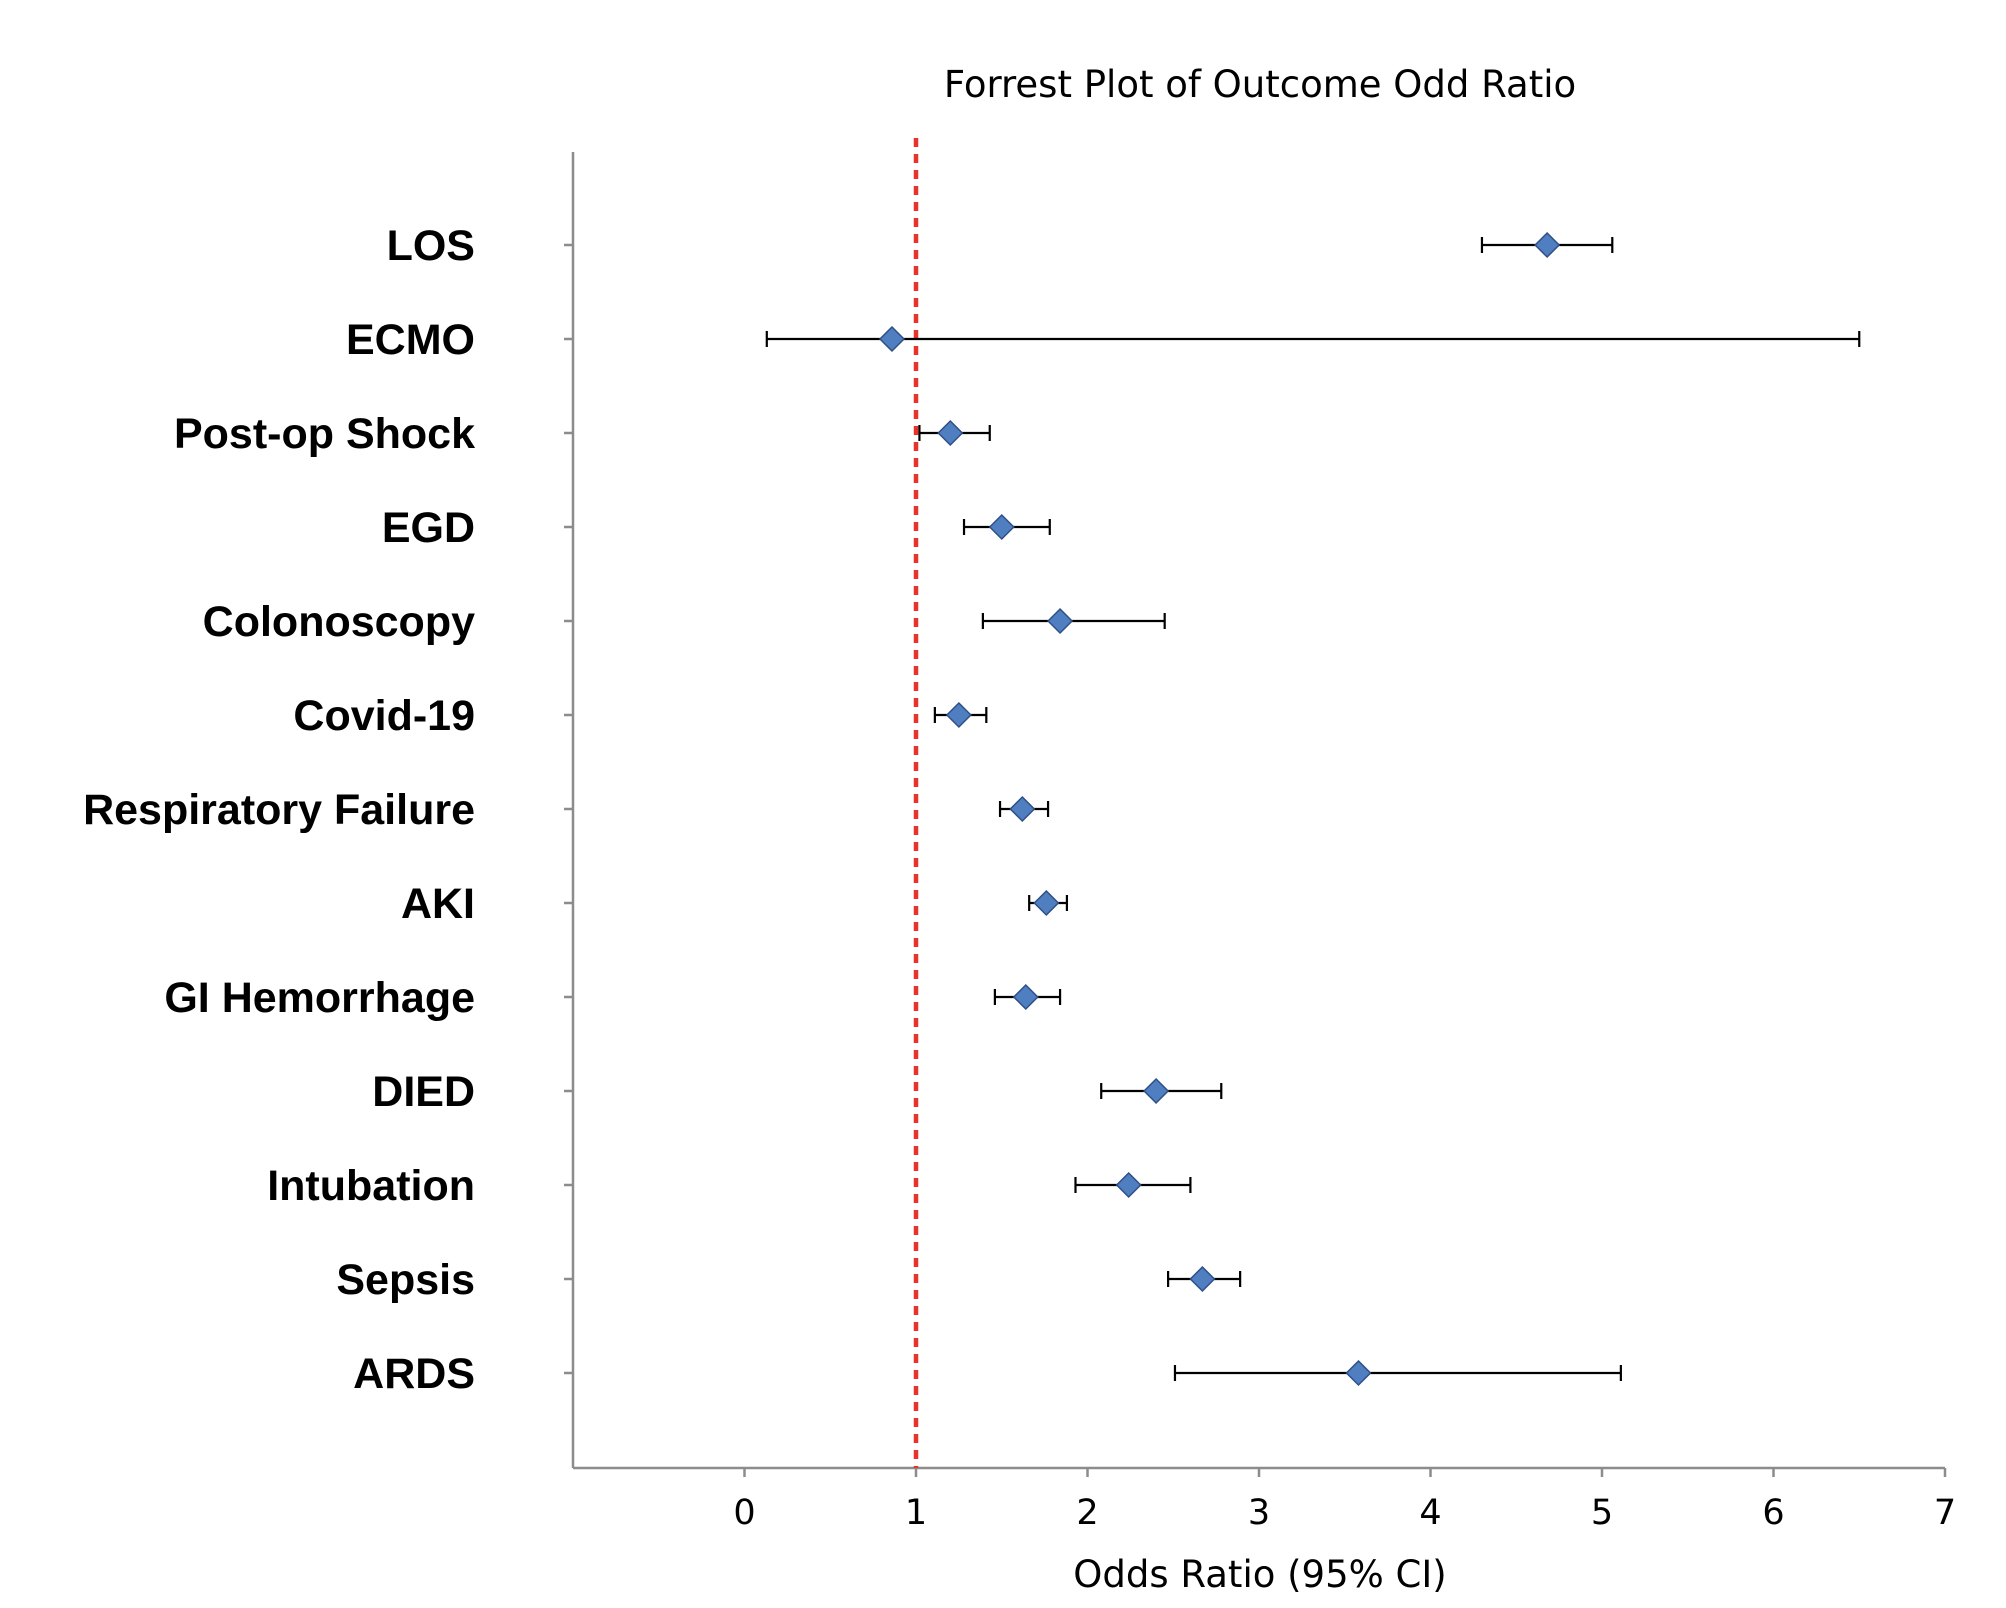 The image size is (2006, 1608). I want to click on x-tick-label: 3, so click(1259, 1513).